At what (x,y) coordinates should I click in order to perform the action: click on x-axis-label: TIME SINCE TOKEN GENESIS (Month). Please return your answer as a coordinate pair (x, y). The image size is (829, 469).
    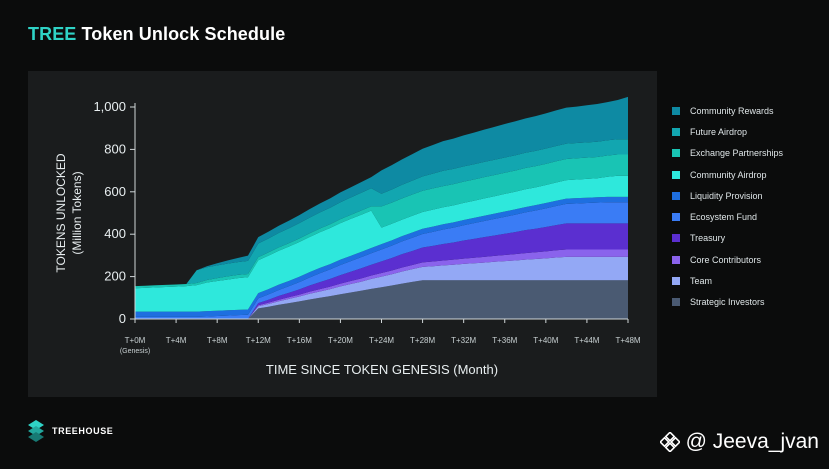
    Looking at the image, I should click on (382, 369).